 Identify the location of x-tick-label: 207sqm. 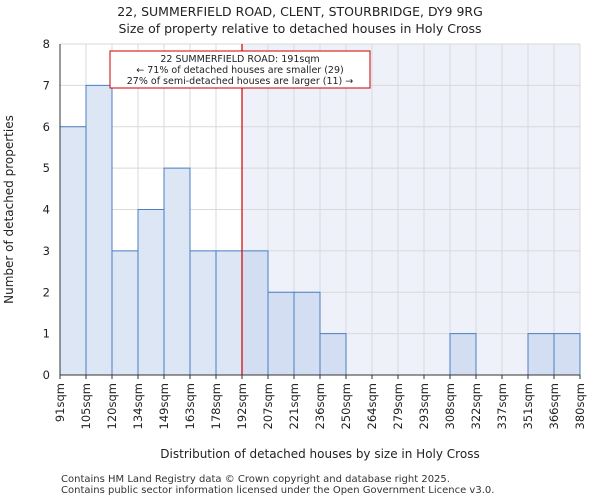
(268, 406).